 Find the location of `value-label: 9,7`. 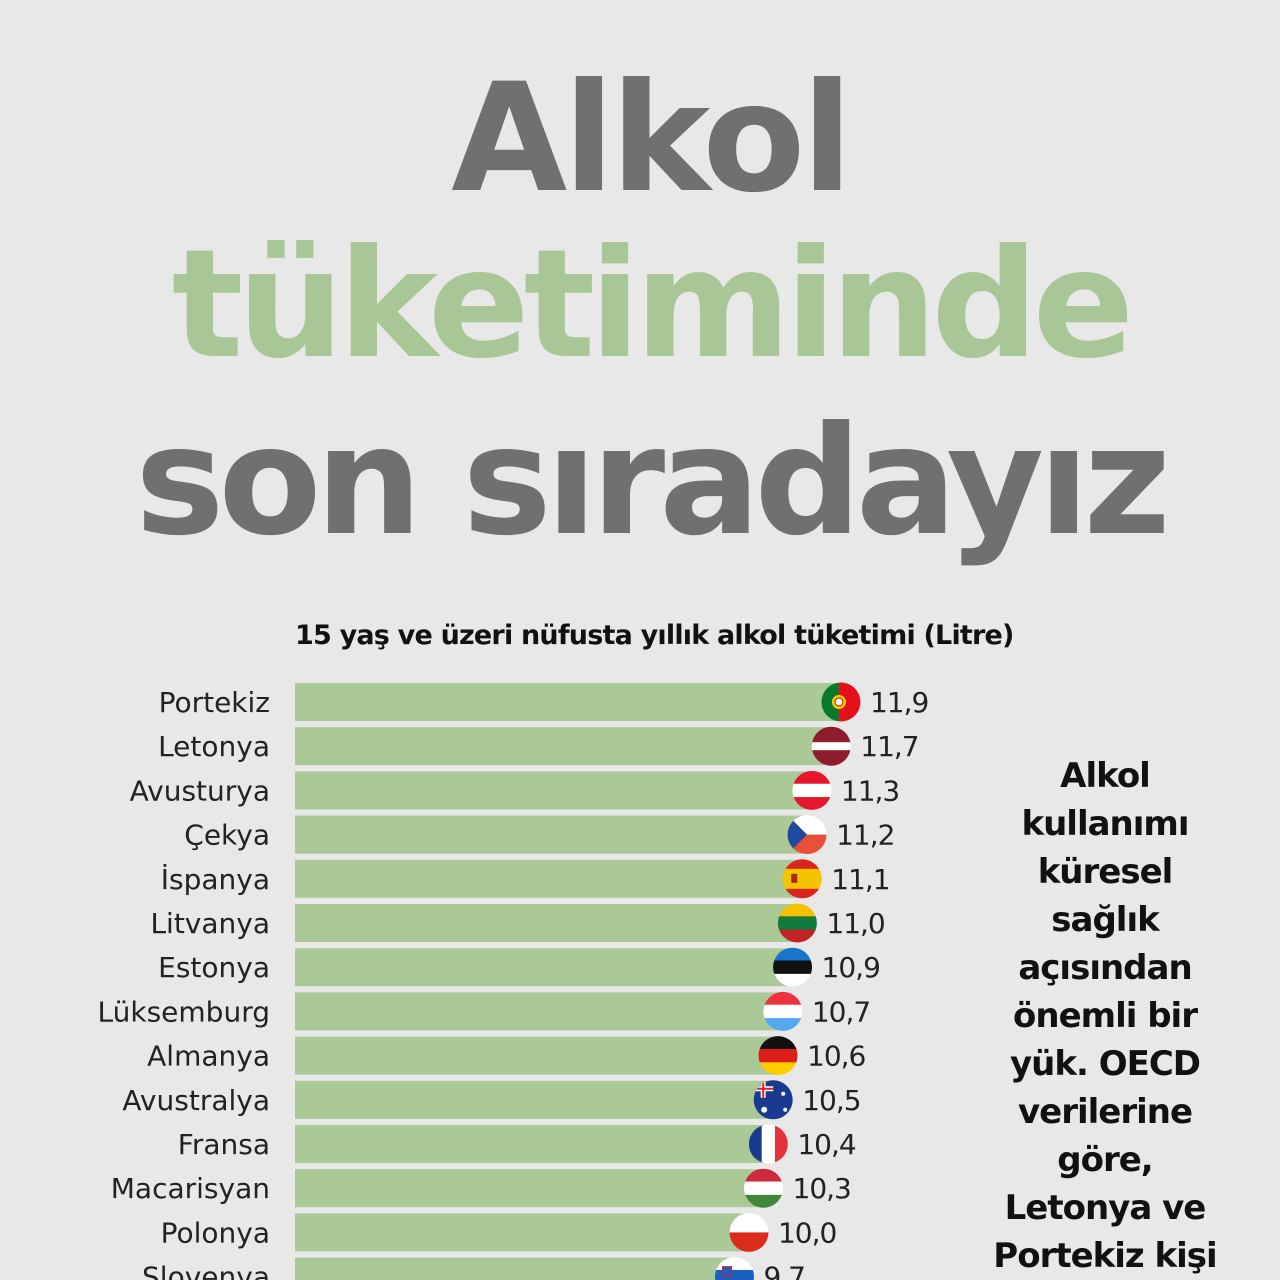

value-label: 9,7 is located at coordinates (784, 1270).